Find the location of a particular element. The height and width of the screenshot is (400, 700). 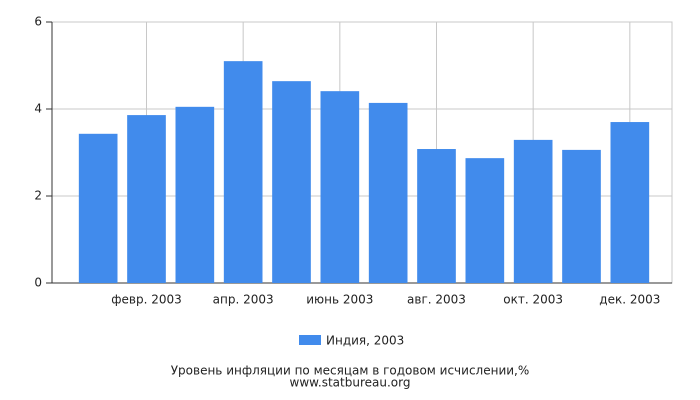

source: www.statbureau.org is located at coordinates (350, 383).